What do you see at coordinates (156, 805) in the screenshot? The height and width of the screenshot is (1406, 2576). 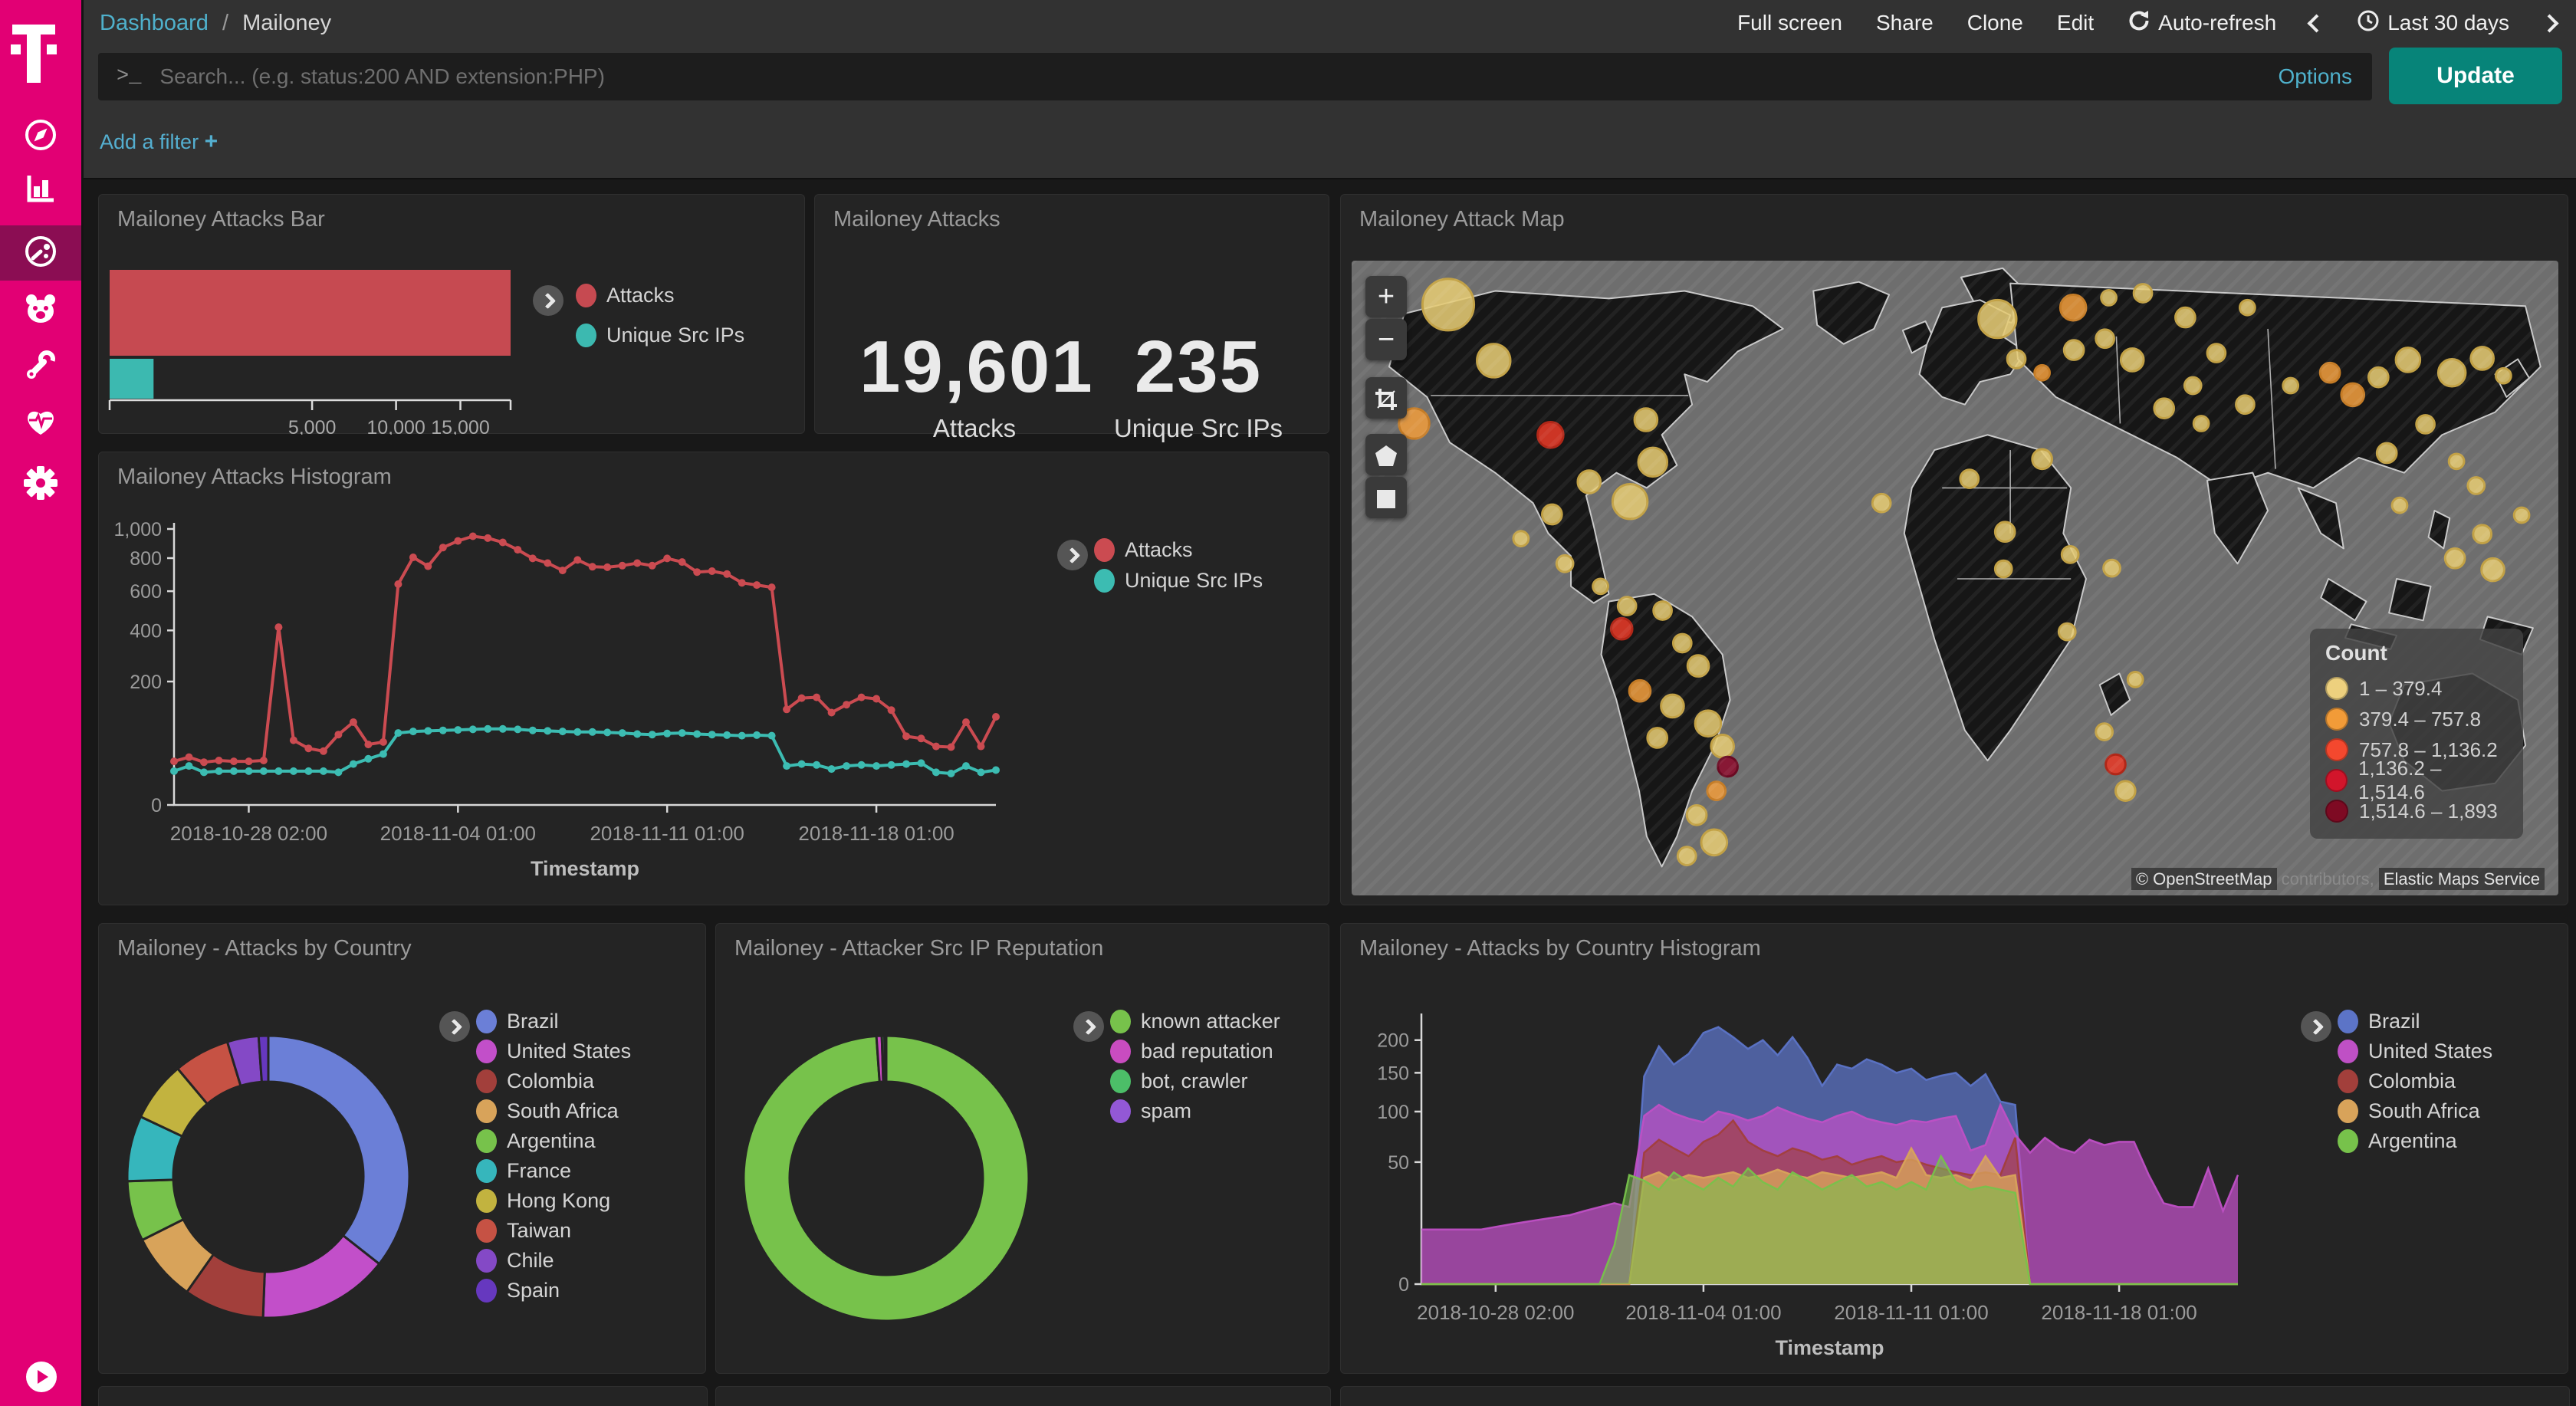 I see `svg-text: 0` at bounding box center [156, 805].